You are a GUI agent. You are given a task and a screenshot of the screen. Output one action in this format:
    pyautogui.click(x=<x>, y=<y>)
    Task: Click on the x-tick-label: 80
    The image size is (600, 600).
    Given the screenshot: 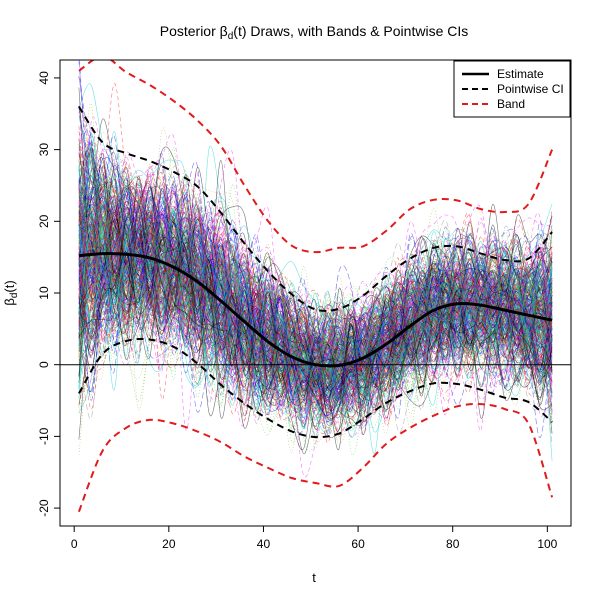 What is the action you would take?
    pyautogui.click(x=453, y=544)
    